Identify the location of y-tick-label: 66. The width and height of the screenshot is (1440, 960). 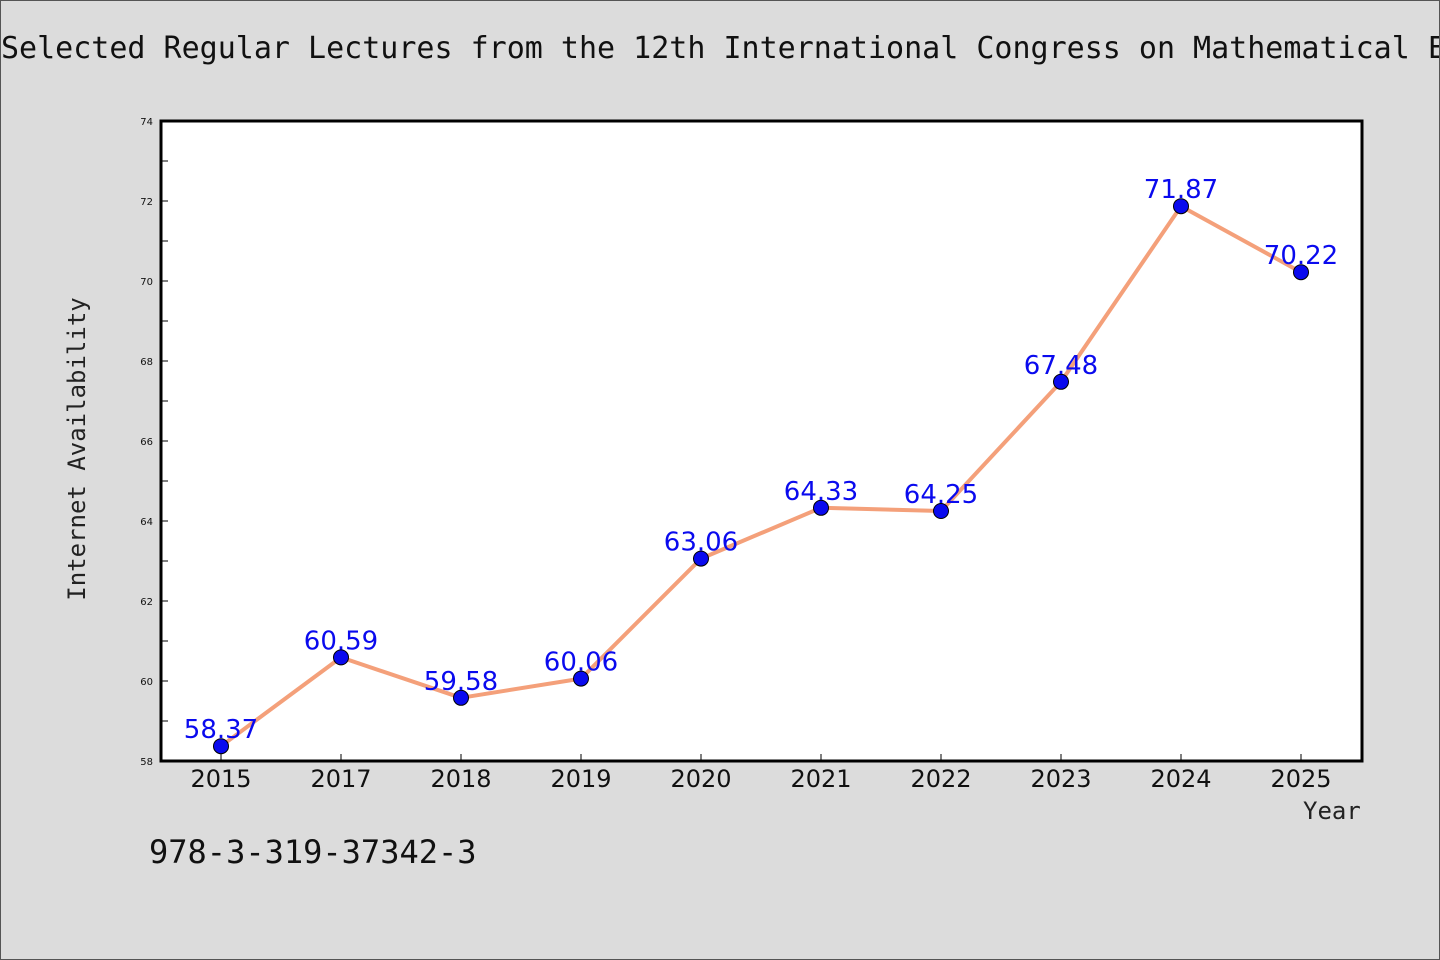
(146, 442).